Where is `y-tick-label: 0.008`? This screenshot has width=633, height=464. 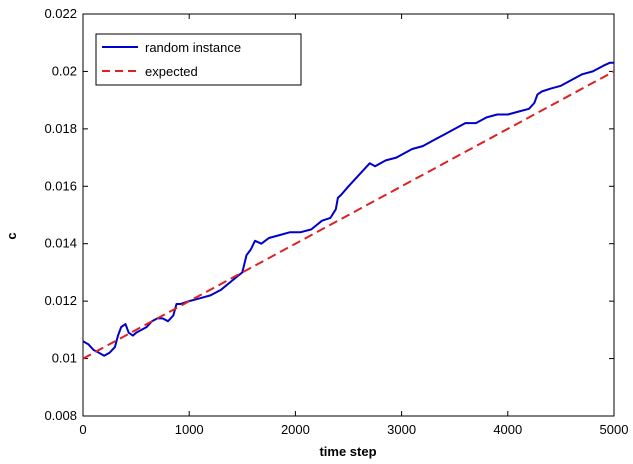
y-tick-label: 0.008 is located at coordinates (60, 415).